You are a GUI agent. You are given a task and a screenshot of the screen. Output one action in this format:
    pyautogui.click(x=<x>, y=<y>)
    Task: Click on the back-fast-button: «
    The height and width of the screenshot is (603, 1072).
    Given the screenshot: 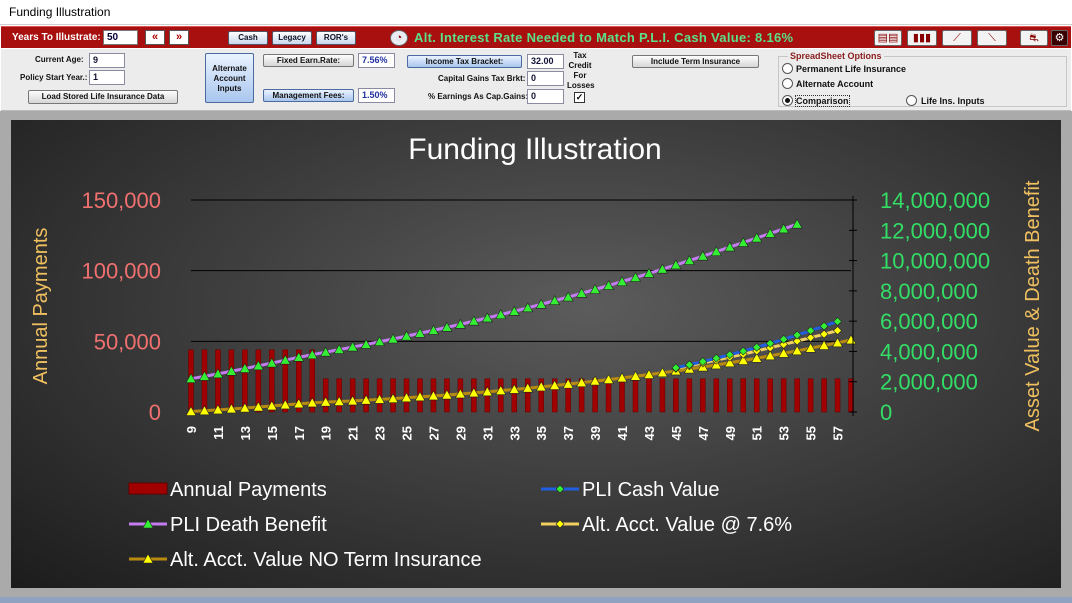 What is the action you would take?
    pyautogui.click(x=155, y=37)
    